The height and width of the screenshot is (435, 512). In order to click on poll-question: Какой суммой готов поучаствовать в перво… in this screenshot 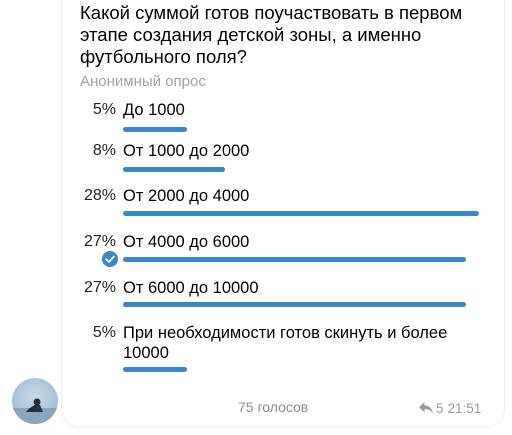, I will do `click(271, 34)`.